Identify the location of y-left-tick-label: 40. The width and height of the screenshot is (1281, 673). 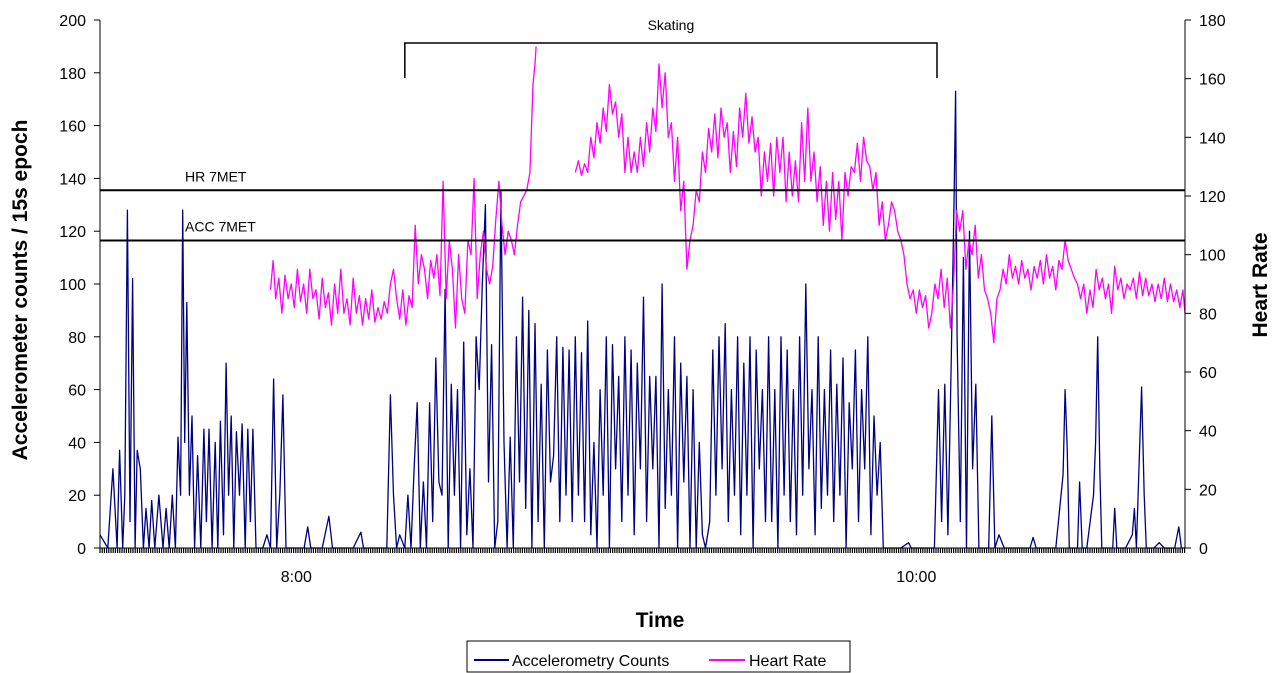
(77, 443).